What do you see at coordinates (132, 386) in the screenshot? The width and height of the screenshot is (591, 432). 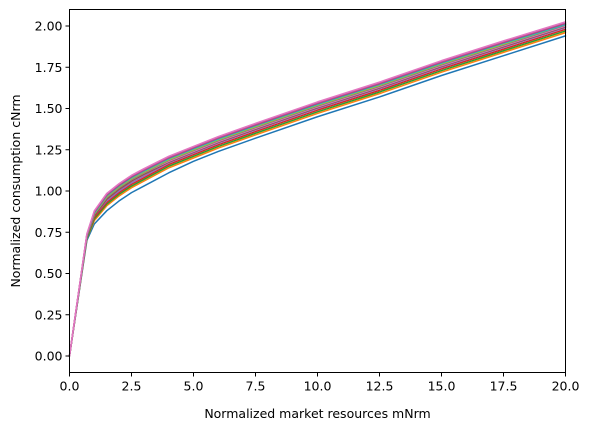 I see `x-tick-label: 2.5` at bounding box center [132, 386].